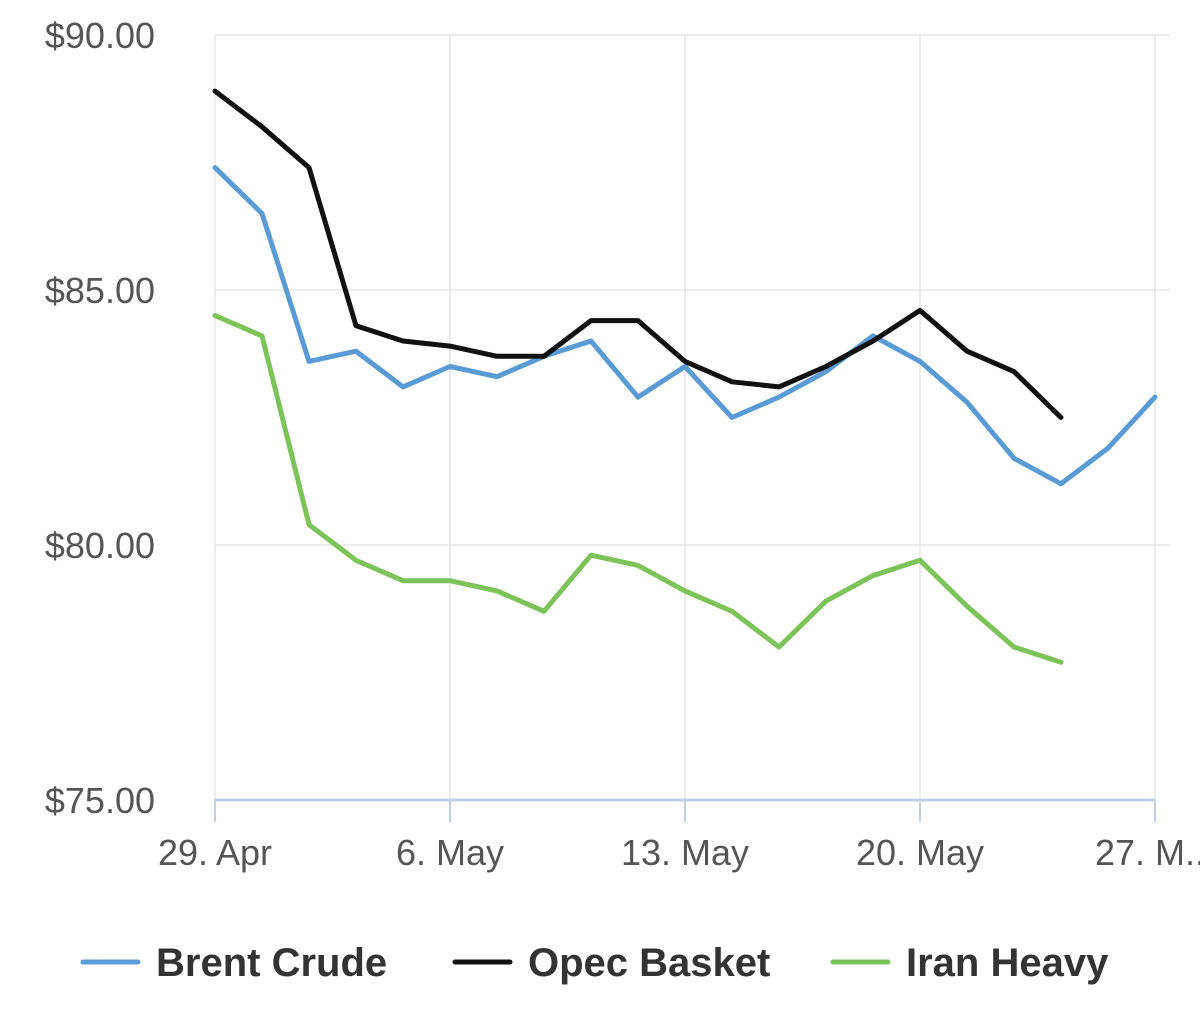 The height and width of the screenshot is (1015, 1200). What do you see at coordinates (450, 852) in the screenshot?
I see `x-tick-label: 6. May` at bounding box center [450, 852].